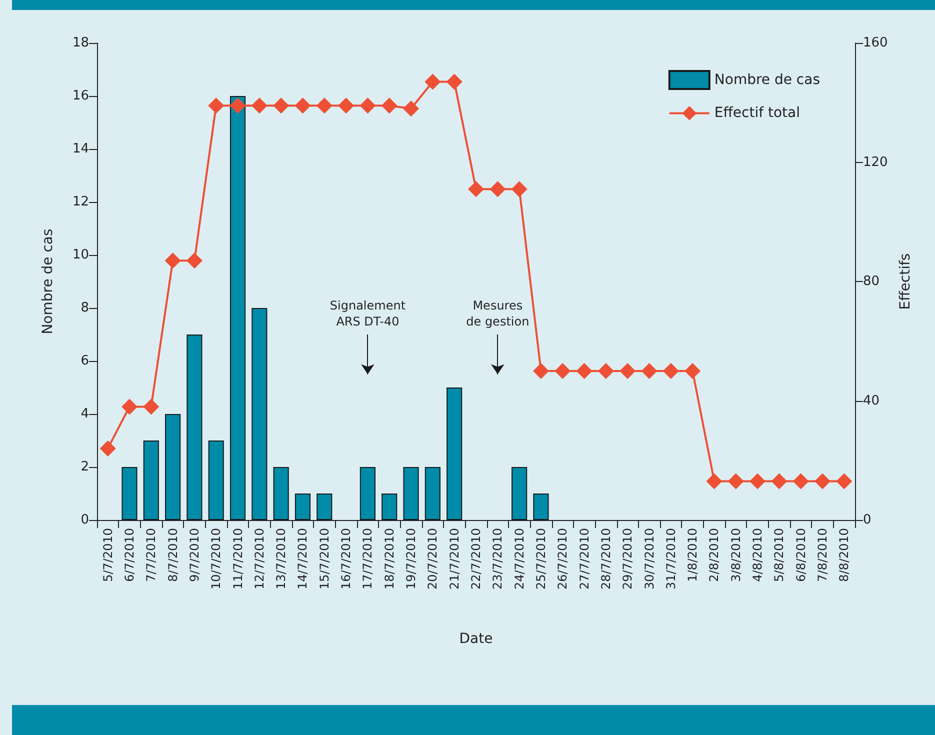 This screenshot has width=935, height=735. I want to click on y-axis-title: Nombre de cas, so click(48, 281).